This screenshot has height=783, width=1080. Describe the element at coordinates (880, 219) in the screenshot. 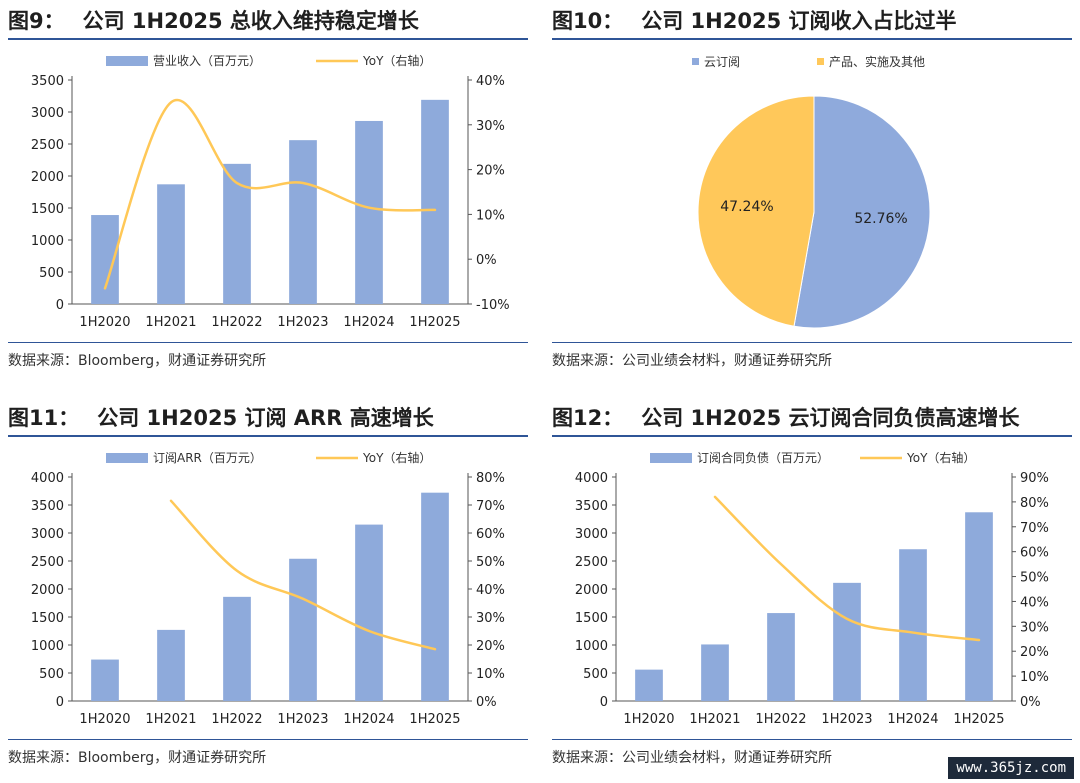

I see `pie-value-label: 52.76%` at that location.